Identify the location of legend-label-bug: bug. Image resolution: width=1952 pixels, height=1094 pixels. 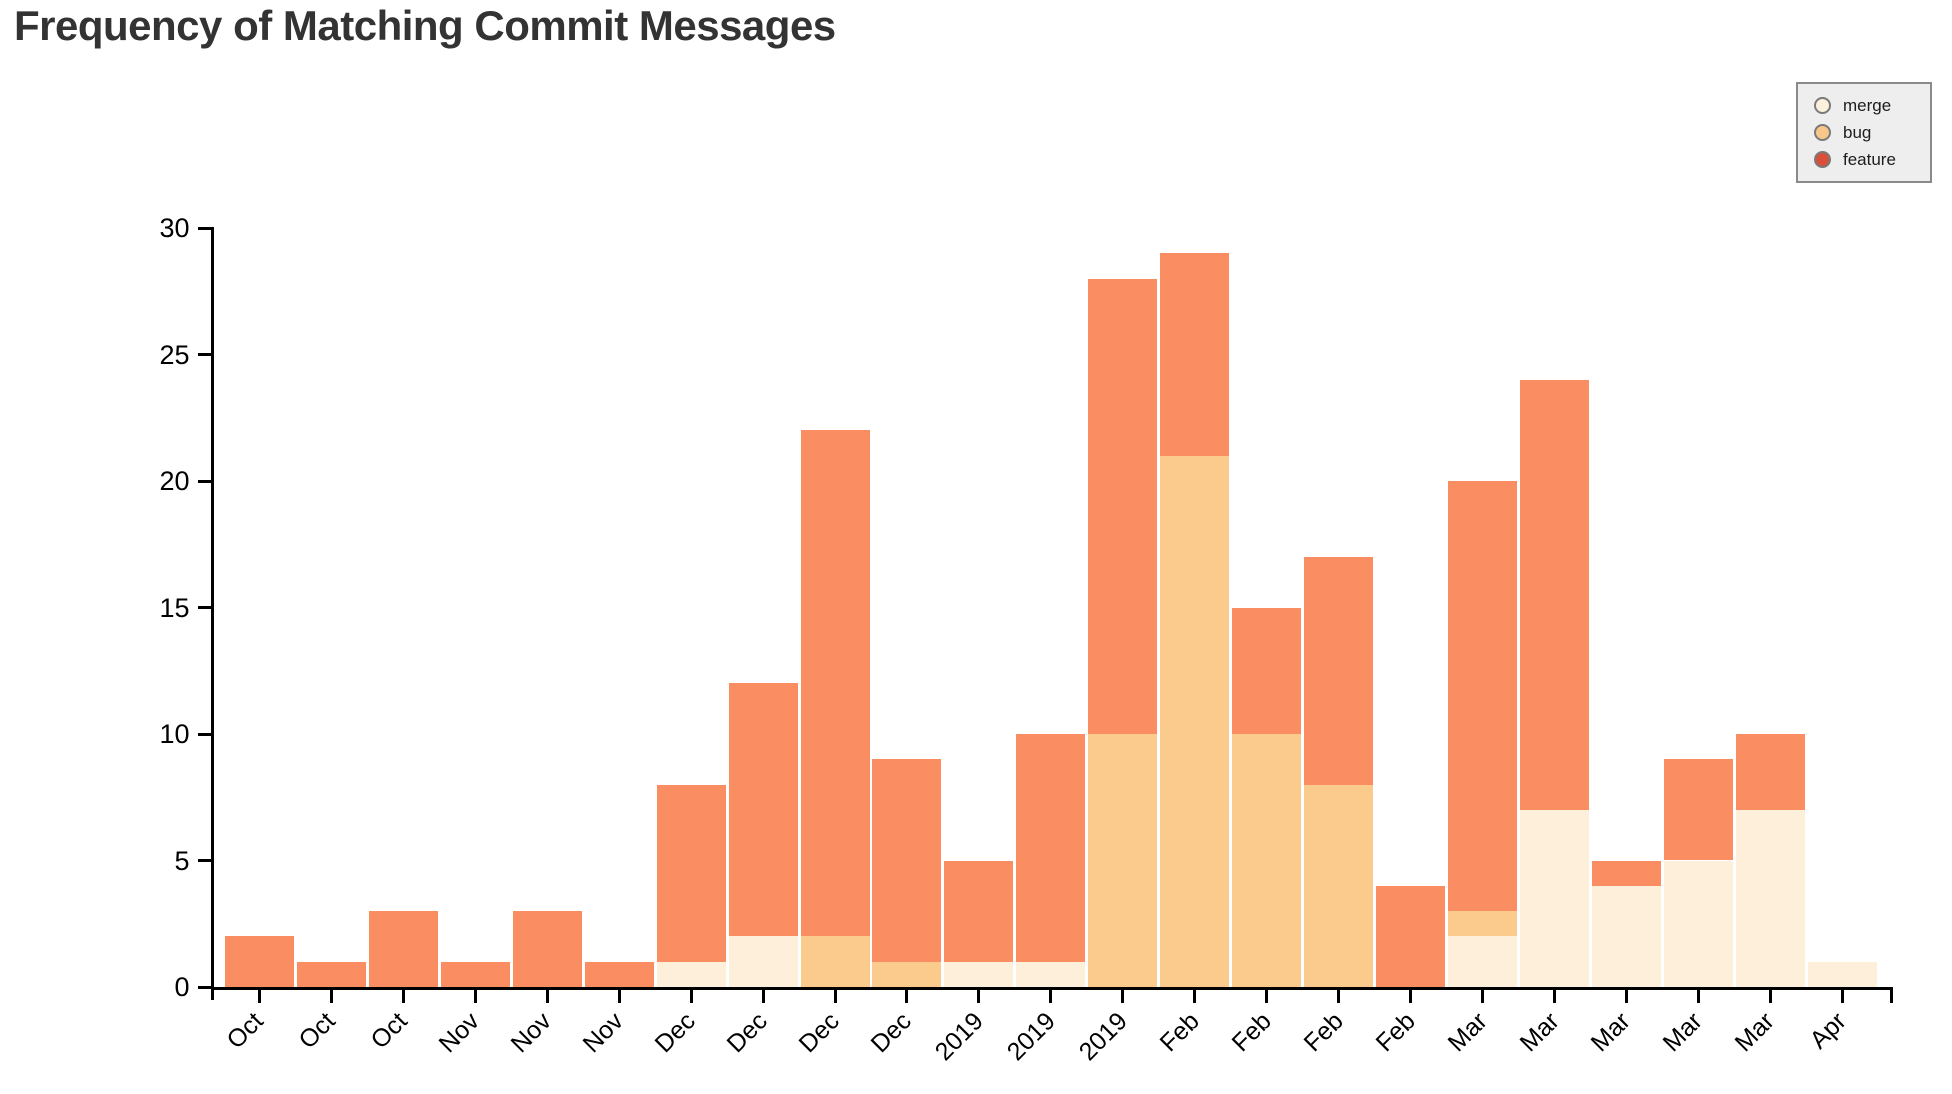
(1857, 132).